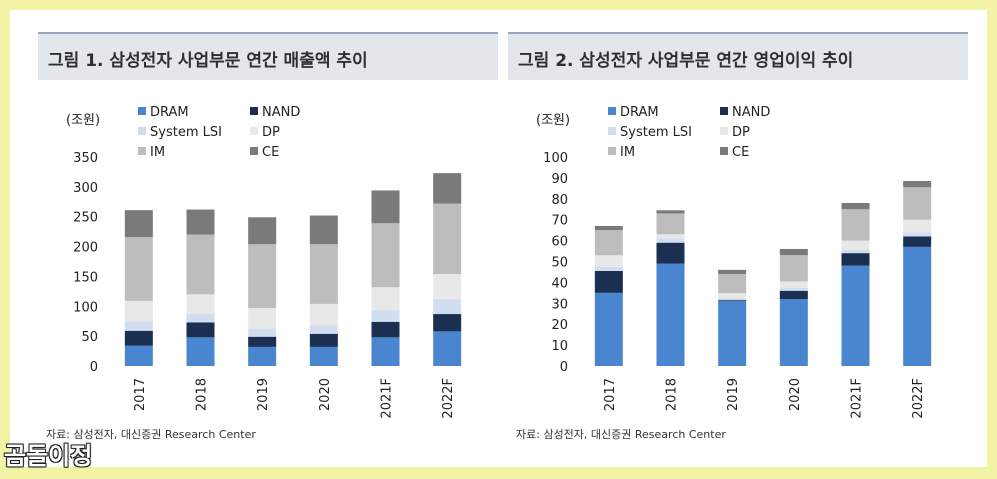 The width and height of the screenshot is (997, 479). Describe the element at coordinates (85, 248) in the screenshot. I see `y-tick-label: 200` at that location.